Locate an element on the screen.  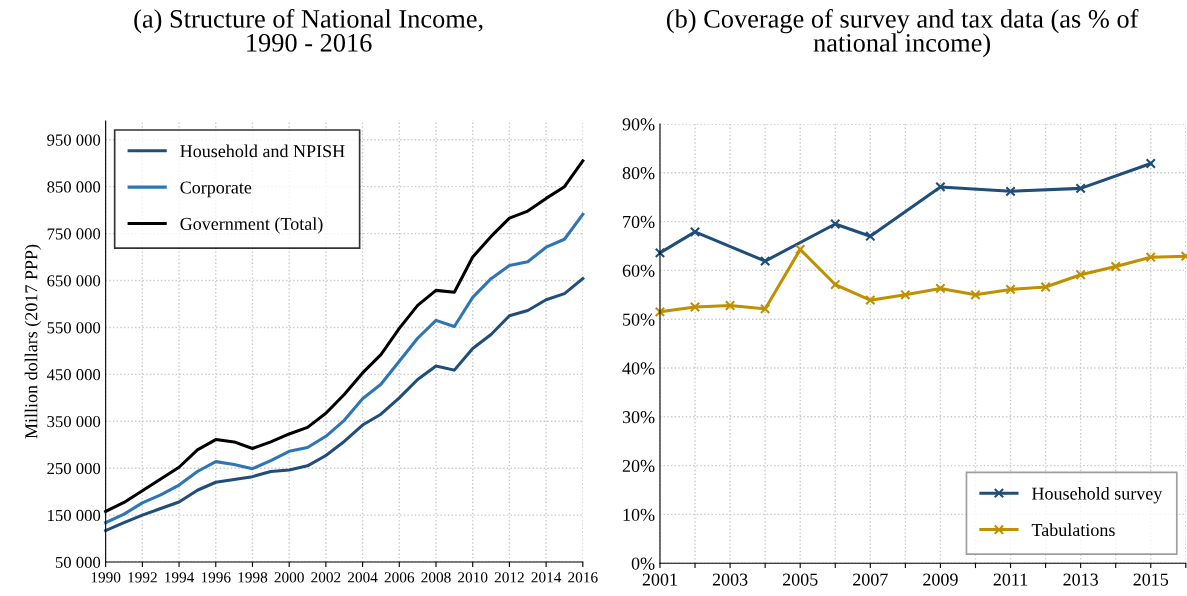
y-axis-title: Million dollars (2017 PPP) is located at coordinates (33, 341).